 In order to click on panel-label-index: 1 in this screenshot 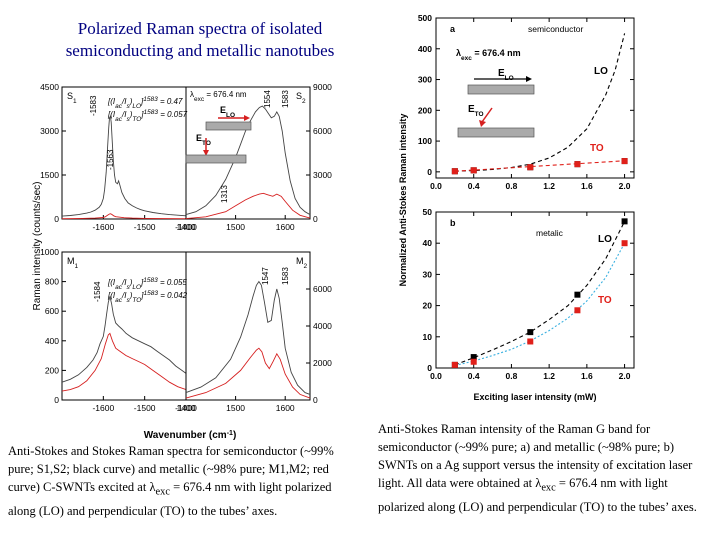, I will do `click(77, 266)`.